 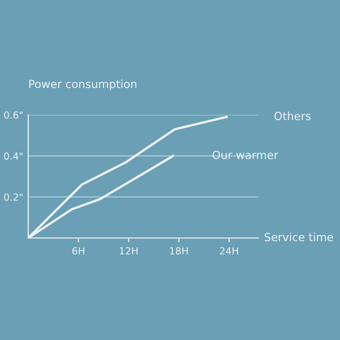 What do you see at coordinates (13, 115) in the screenshot?
I see `y-tick-label: 0.6"` at bounding box center [13, 115].